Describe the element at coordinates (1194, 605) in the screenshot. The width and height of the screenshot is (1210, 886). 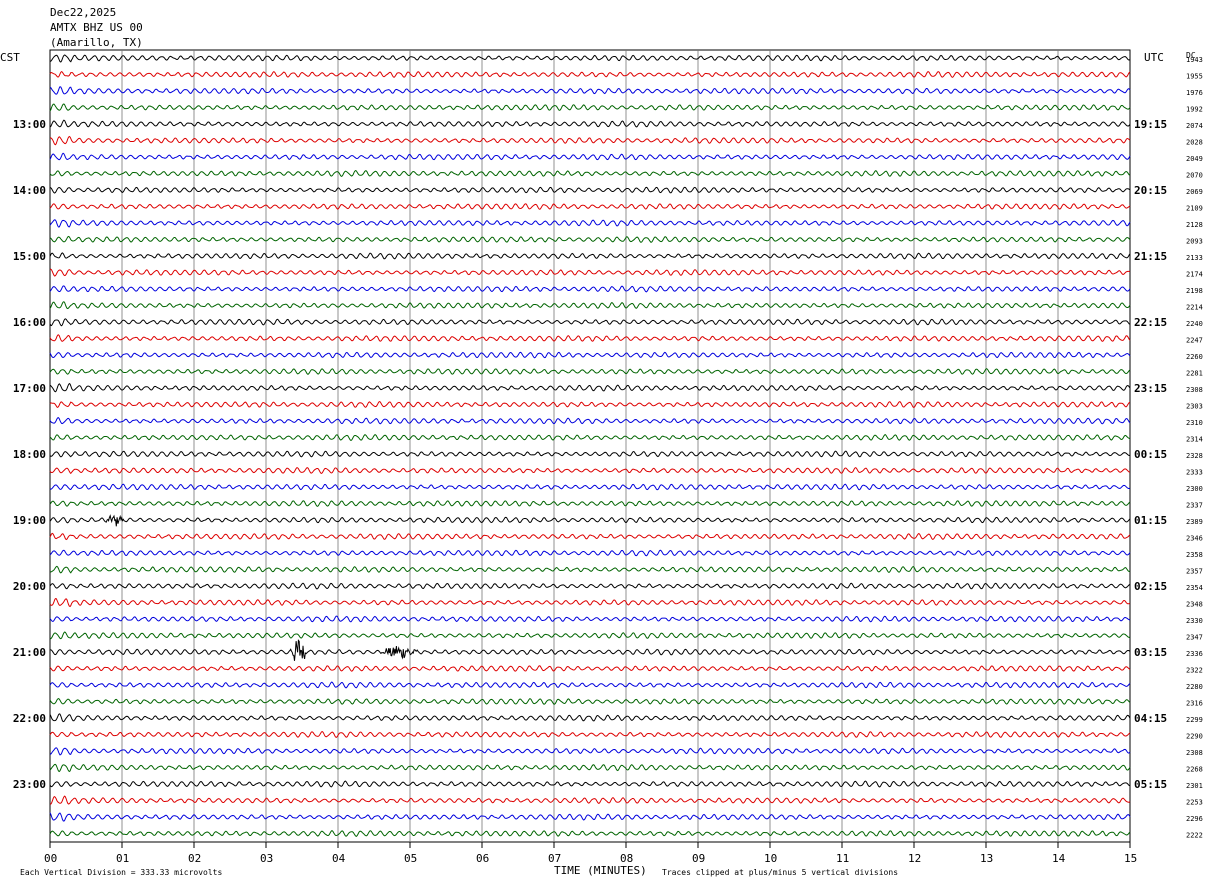
I see `dc-offset-label: 2348` at that location.